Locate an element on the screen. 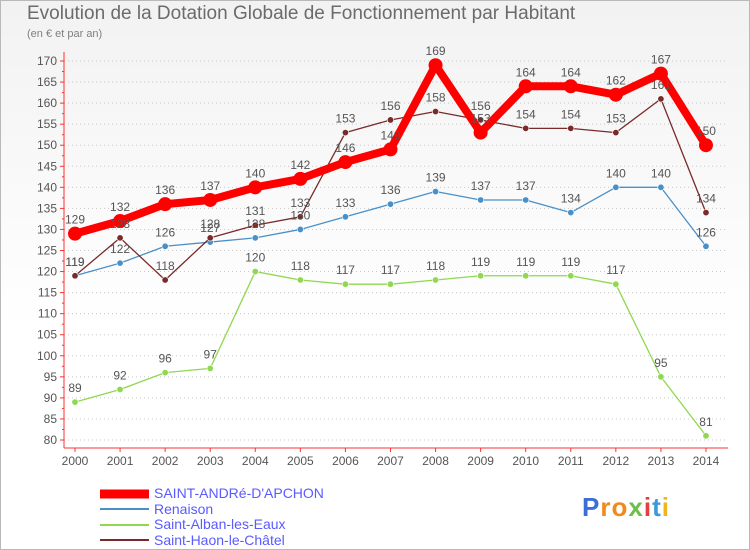  data-label: 130 is located at coordinates (300, 215).